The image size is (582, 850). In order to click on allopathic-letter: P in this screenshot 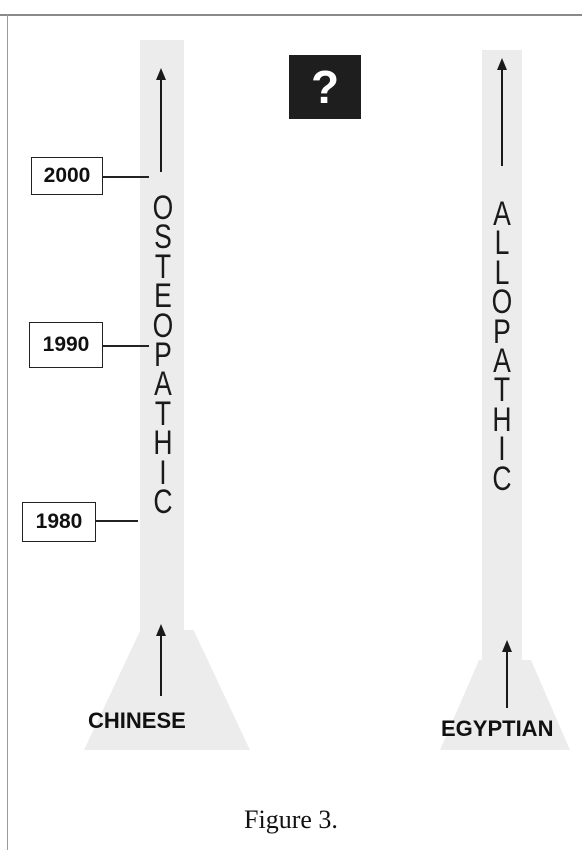, I will do `click(502, 331)`.